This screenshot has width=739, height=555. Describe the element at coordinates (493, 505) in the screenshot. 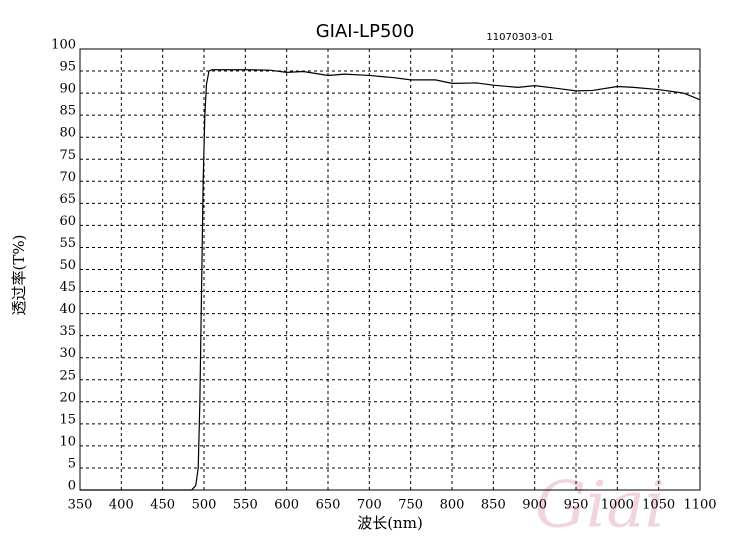

I see `x-tick-label: 850` at that location.